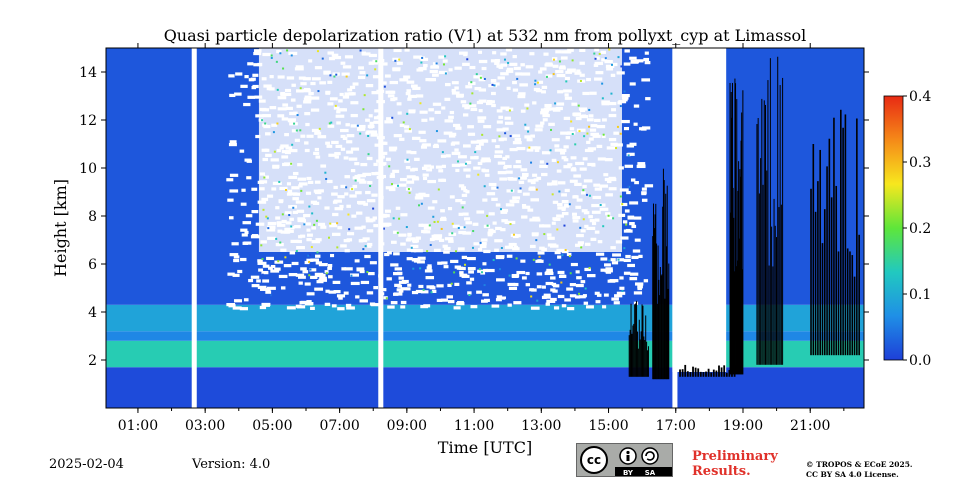 The width and height of the screenshot is (960, 480). I want to click on preliminary-line-1: Preliminary, so click(735, 456).